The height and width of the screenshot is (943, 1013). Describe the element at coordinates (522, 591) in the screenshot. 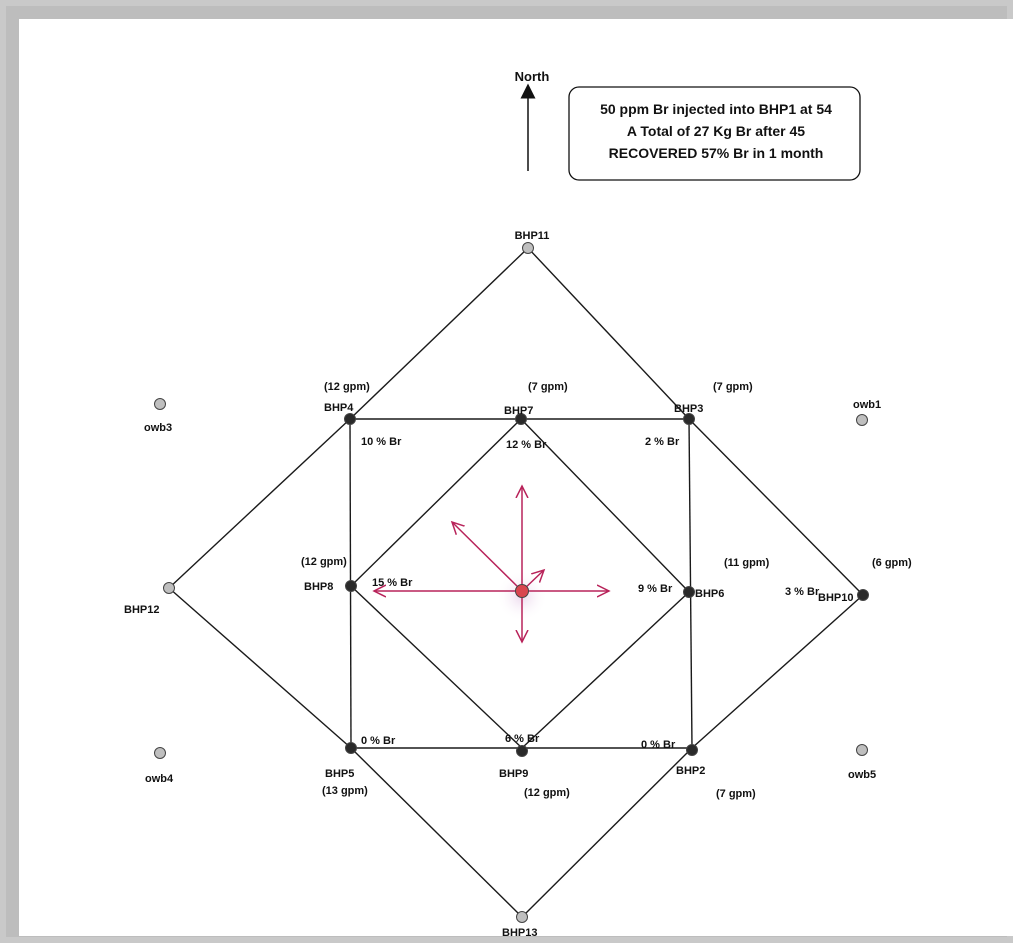

I see `well-bhp1-injection` at that location.